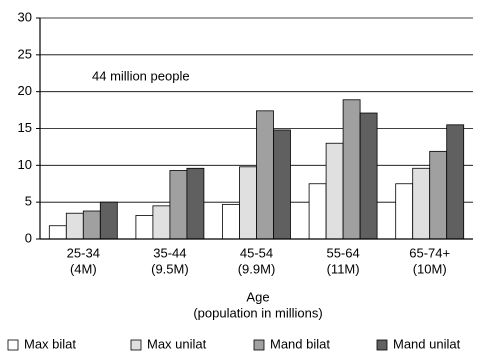 This screenshot has width=477, height=353. I want to click on x-tick-label: 65-74+, so click(429, 252).